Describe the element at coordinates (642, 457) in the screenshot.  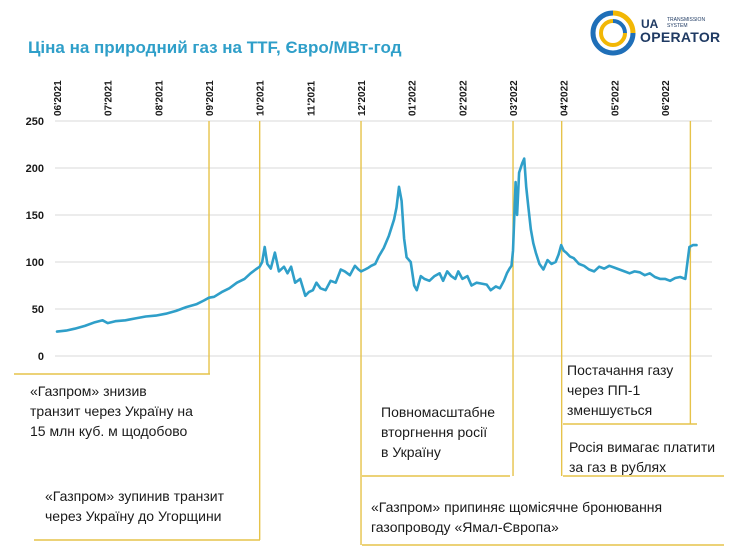
I see `annotation-rubles-payment: Росія вимагає платити за газ в рублях` at that location.